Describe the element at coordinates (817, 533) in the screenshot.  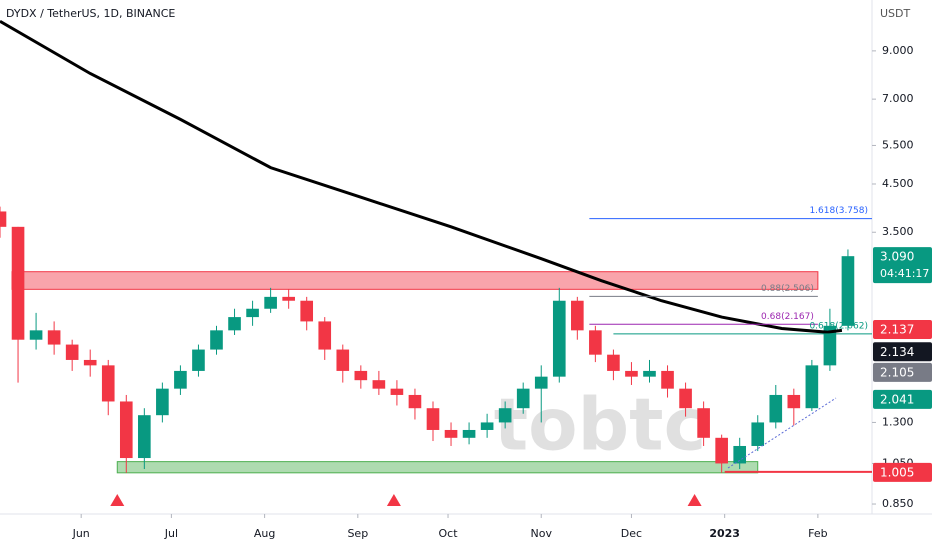
I see `x-tick-label: Feb` at that location.